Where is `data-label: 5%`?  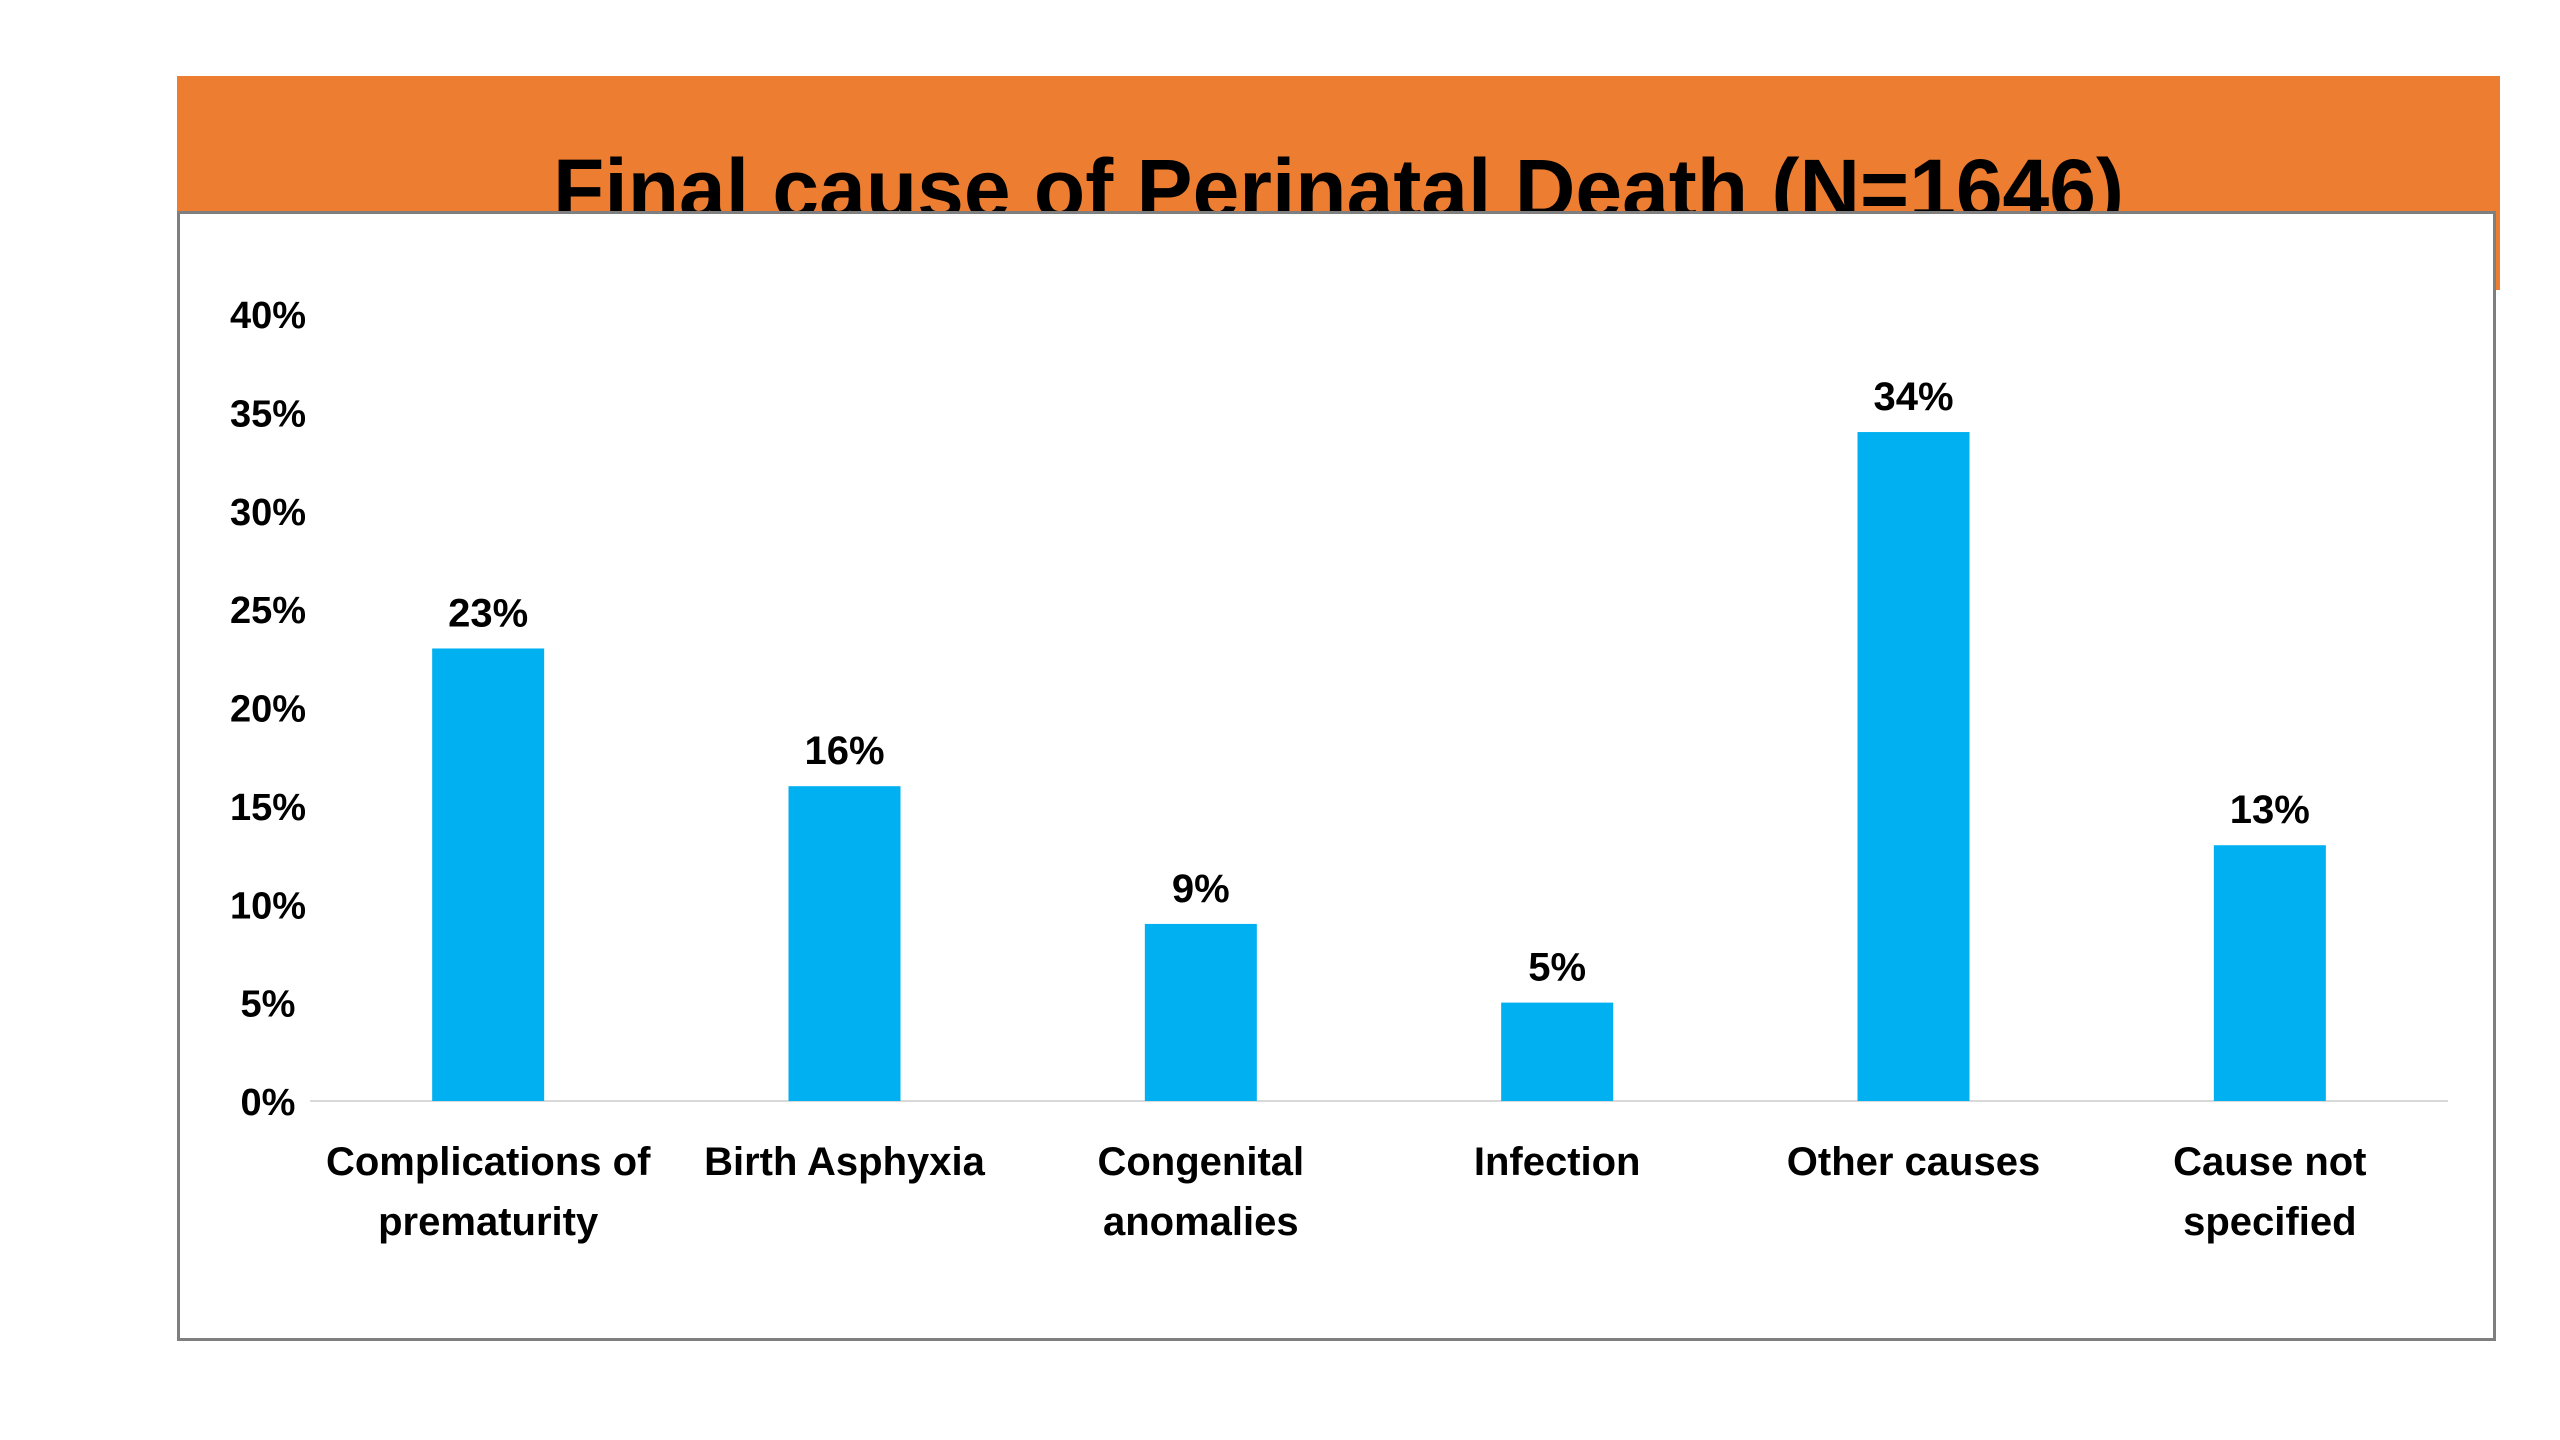 data-label: 5% is located at coordinates (1557, 968).